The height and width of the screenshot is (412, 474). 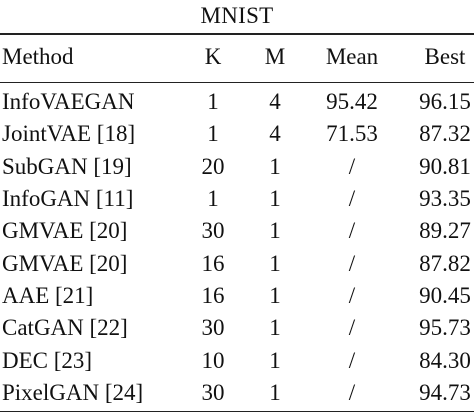 What do you see at coordinates (237, 296) in the screenshot?
I see `table-row: AAE [21] 16 1 / 90.45` at bounding box center [237, 296].